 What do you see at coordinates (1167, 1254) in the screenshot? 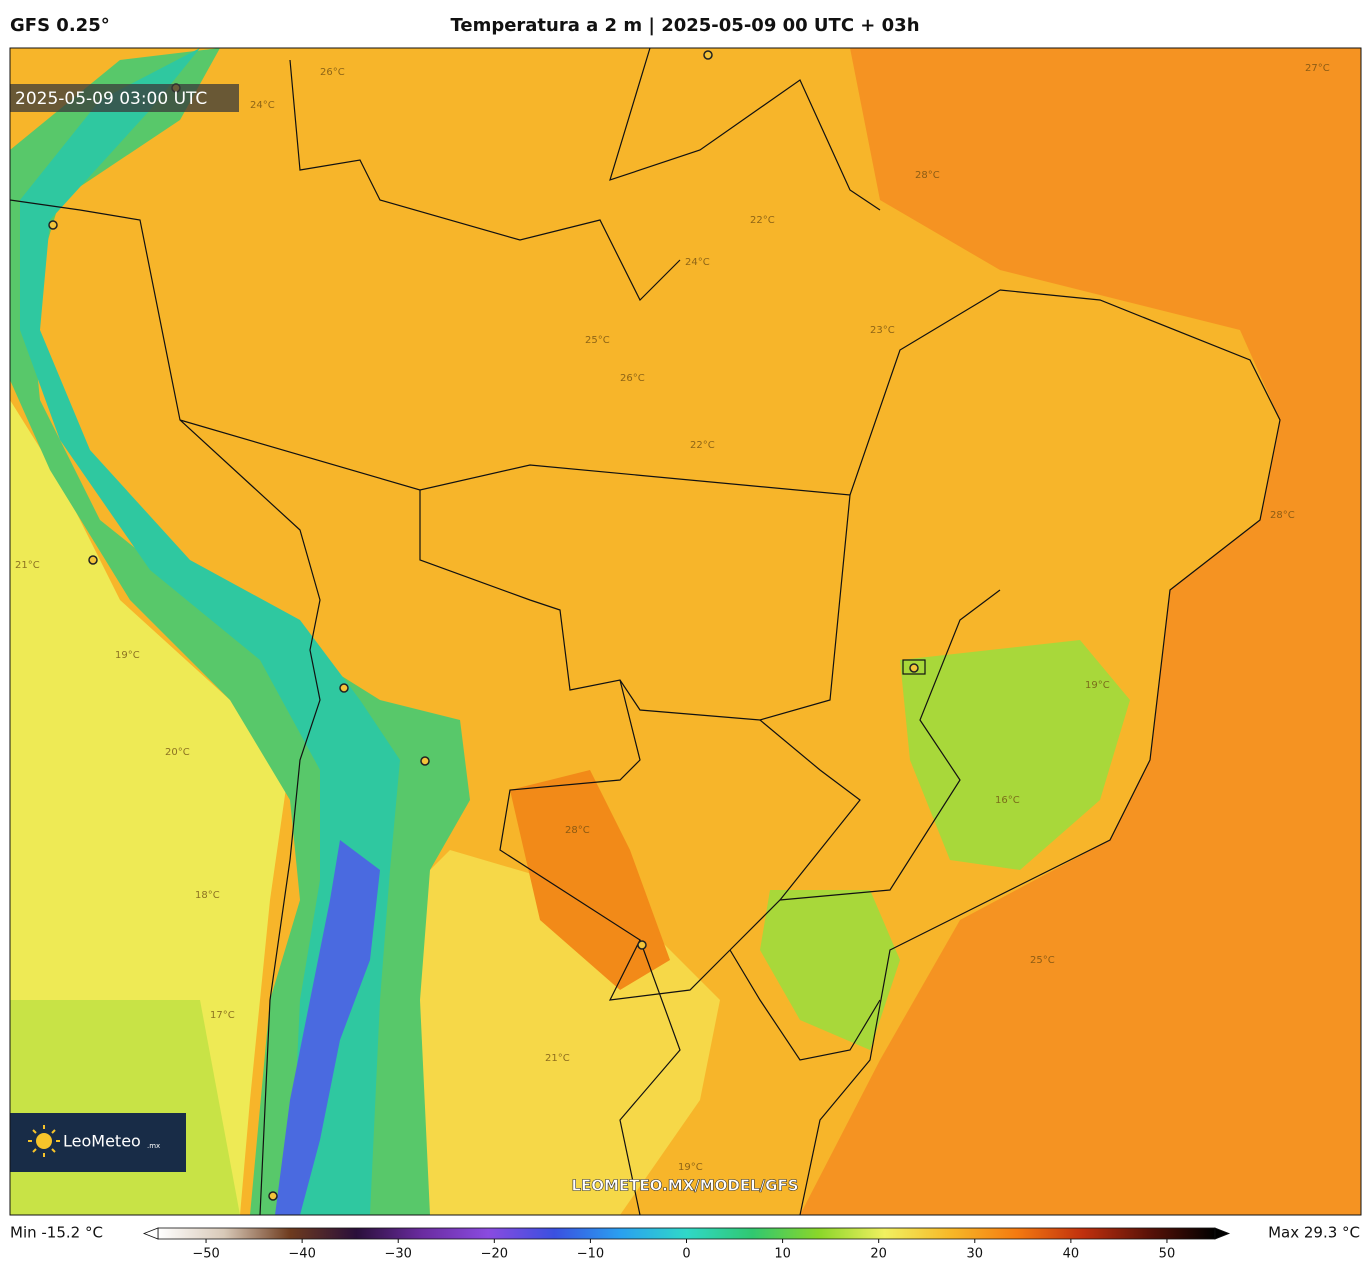
I see `colorbar-tick-label: 50` at bounding box center [1167, 1254].